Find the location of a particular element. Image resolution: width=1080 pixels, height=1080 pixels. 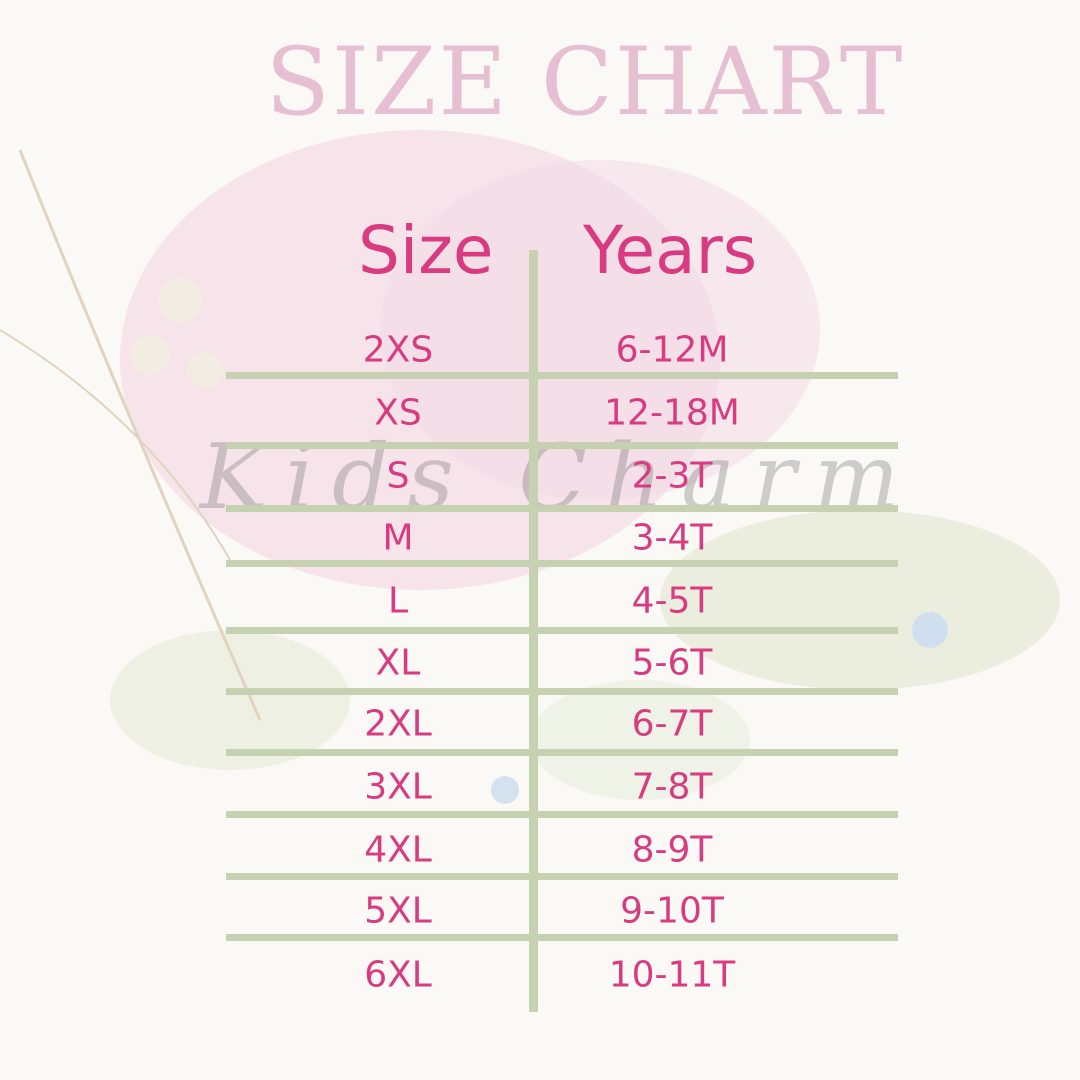

size-cell: 6XL is located at coordinates (398, 975).